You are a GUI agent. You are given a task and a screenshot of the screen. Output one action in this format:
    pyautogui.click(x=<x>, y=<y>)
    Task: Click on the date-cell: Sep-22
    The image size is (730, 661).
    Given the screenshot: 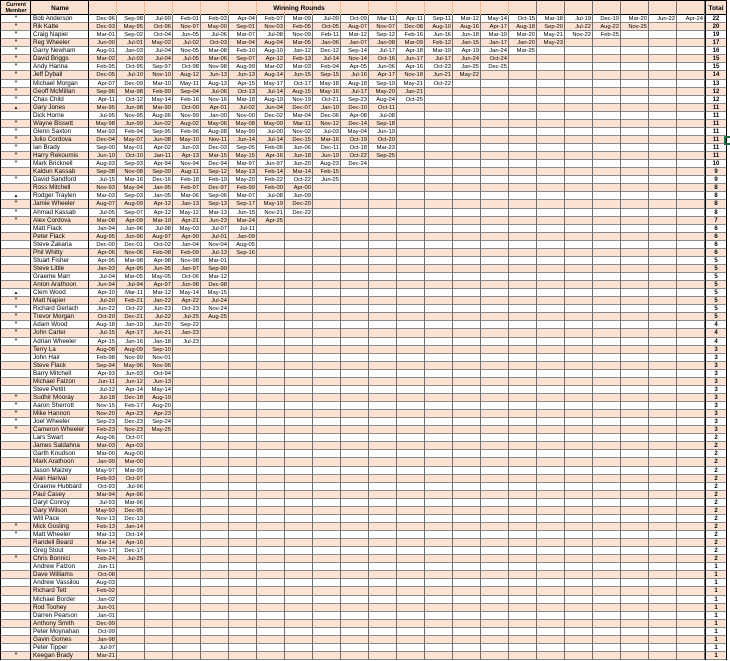 What is the action you would take?
    pyautogui.click(x=187, y=325)
    